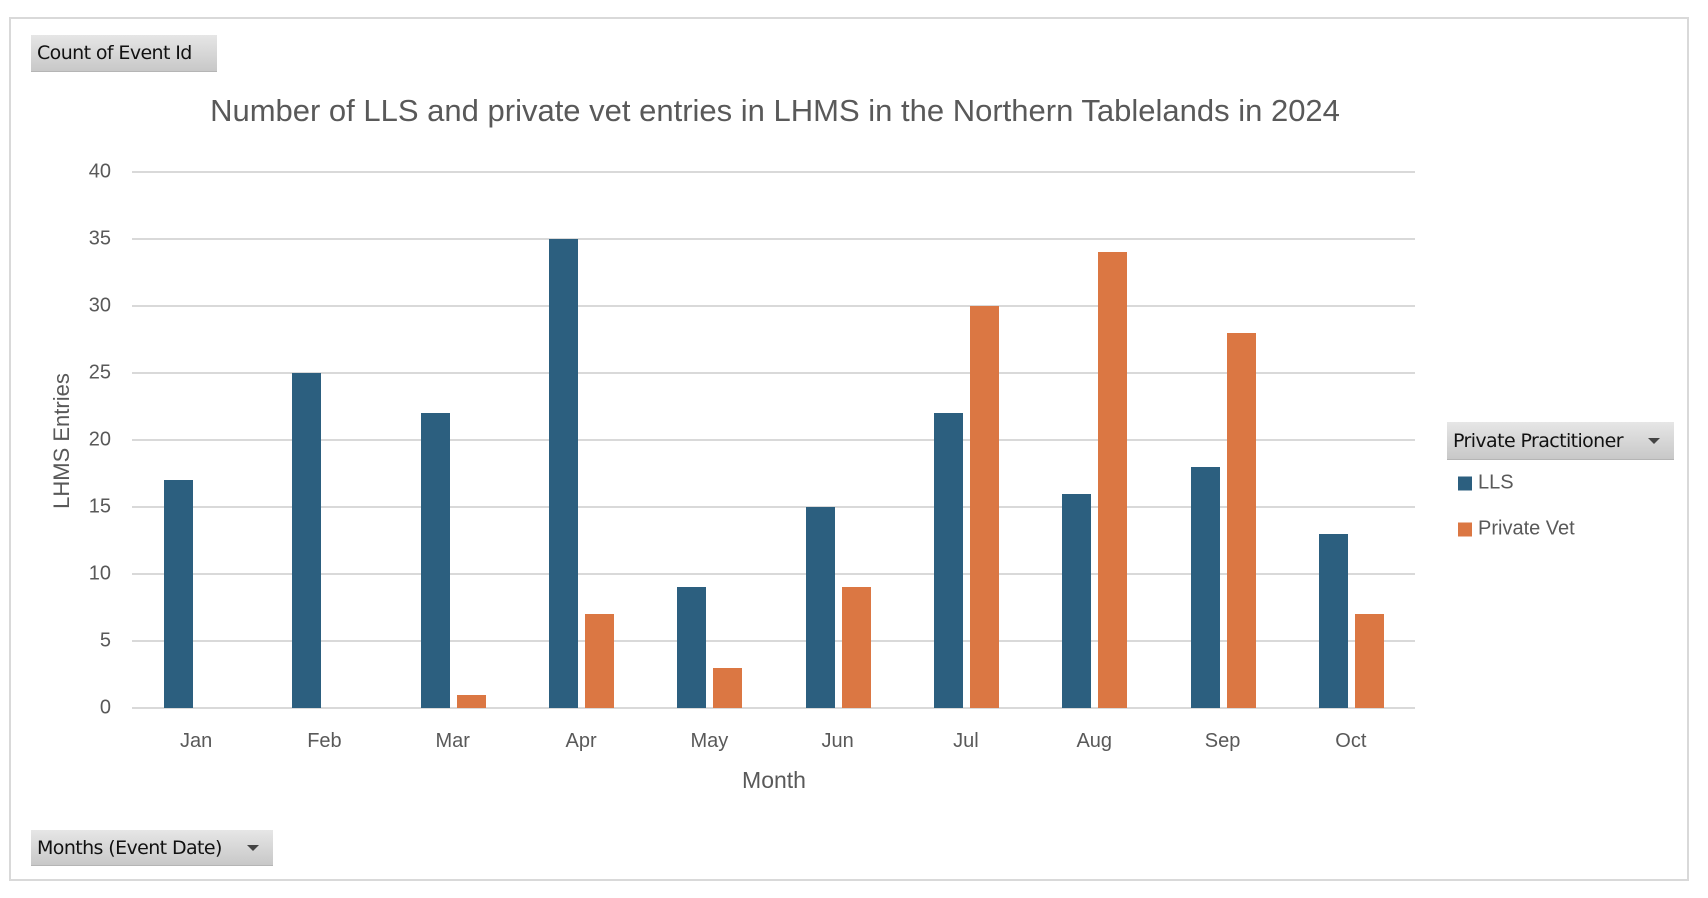 The height and width of the screenshot is (898, 1708). Describe the element at coordinates (966, 741) in the screenshot. I see `x-tick-label: Jul` at that location.